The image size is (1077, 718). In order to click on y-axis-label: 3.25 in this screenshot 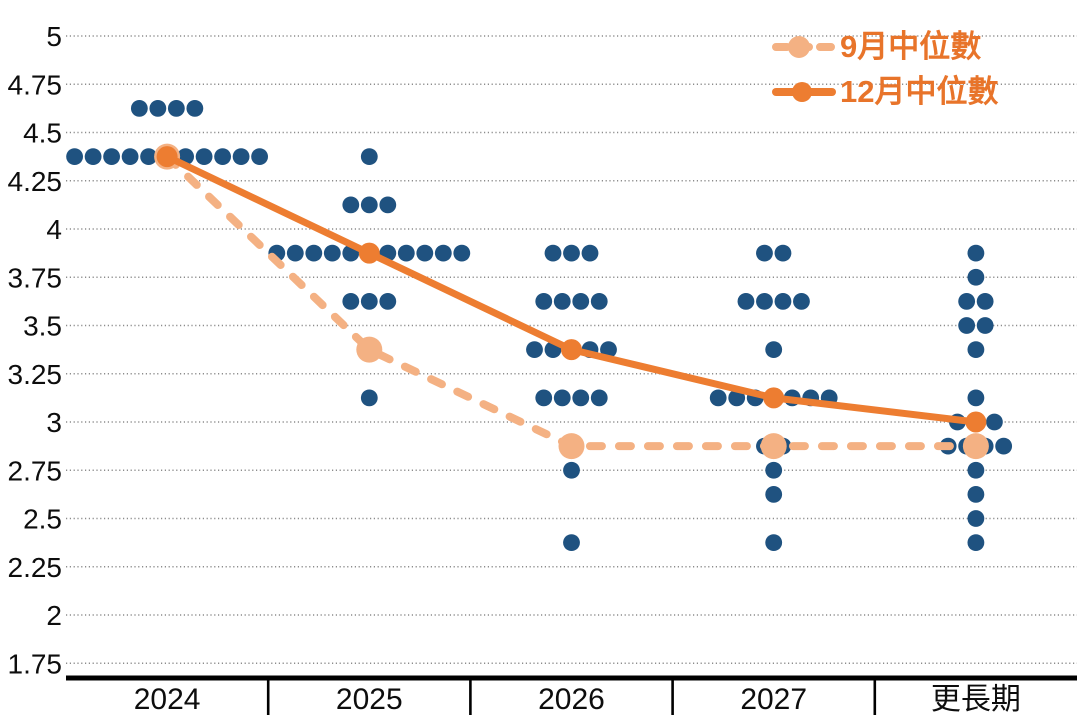, I will do `click(35, 374)`.